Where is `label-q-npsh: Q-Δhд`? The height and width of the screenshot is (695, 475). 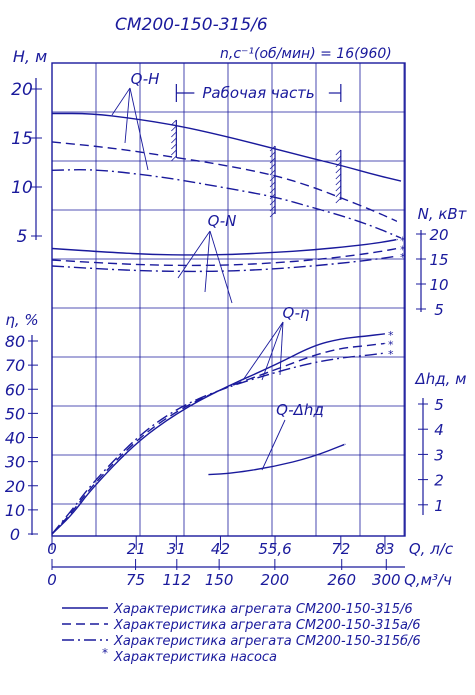 label-q-npsh: Q-Δhд is located at coordinates (300, 410).